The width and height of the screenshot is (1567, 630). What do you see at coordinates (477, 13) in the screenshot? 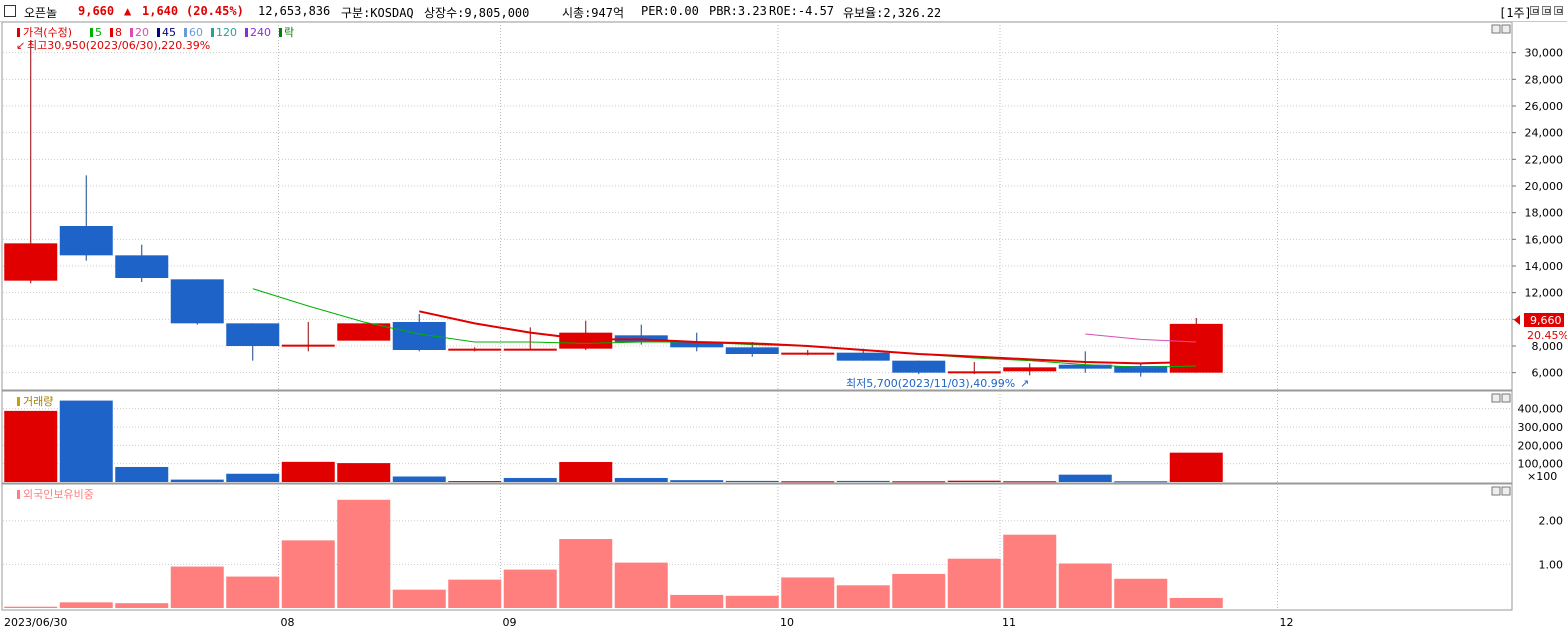
I see `listed-shares: 상장수:9,805,000` at bounding box center [477, 13].